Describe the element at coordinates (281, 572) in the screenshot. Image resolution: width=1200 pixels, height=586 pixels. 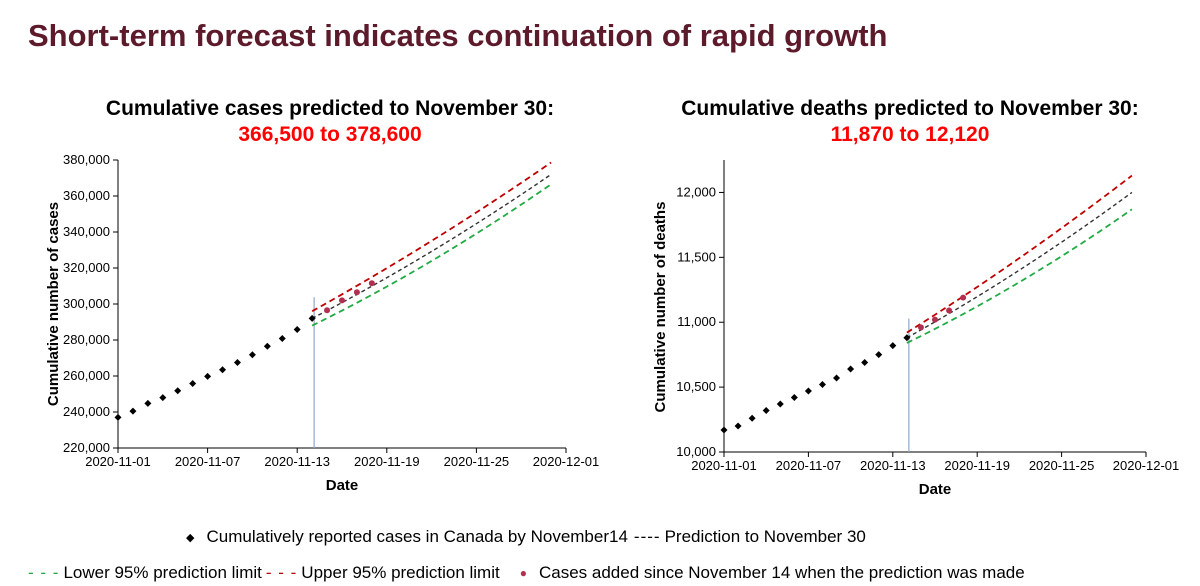
I see `legend-upper-dash: - - -` at that location.